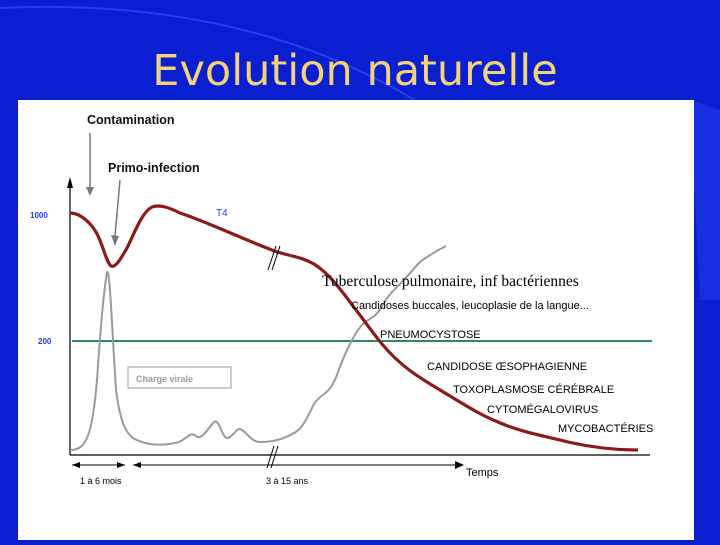 The width and height of the screenshot is (720, 545). What do you see at coordinates (450, 281) in the screenshot?
I see `infection-label-tuberculose: Tuberculose pulmonaire, inf bactériennes` at bounding box center [450, 281].